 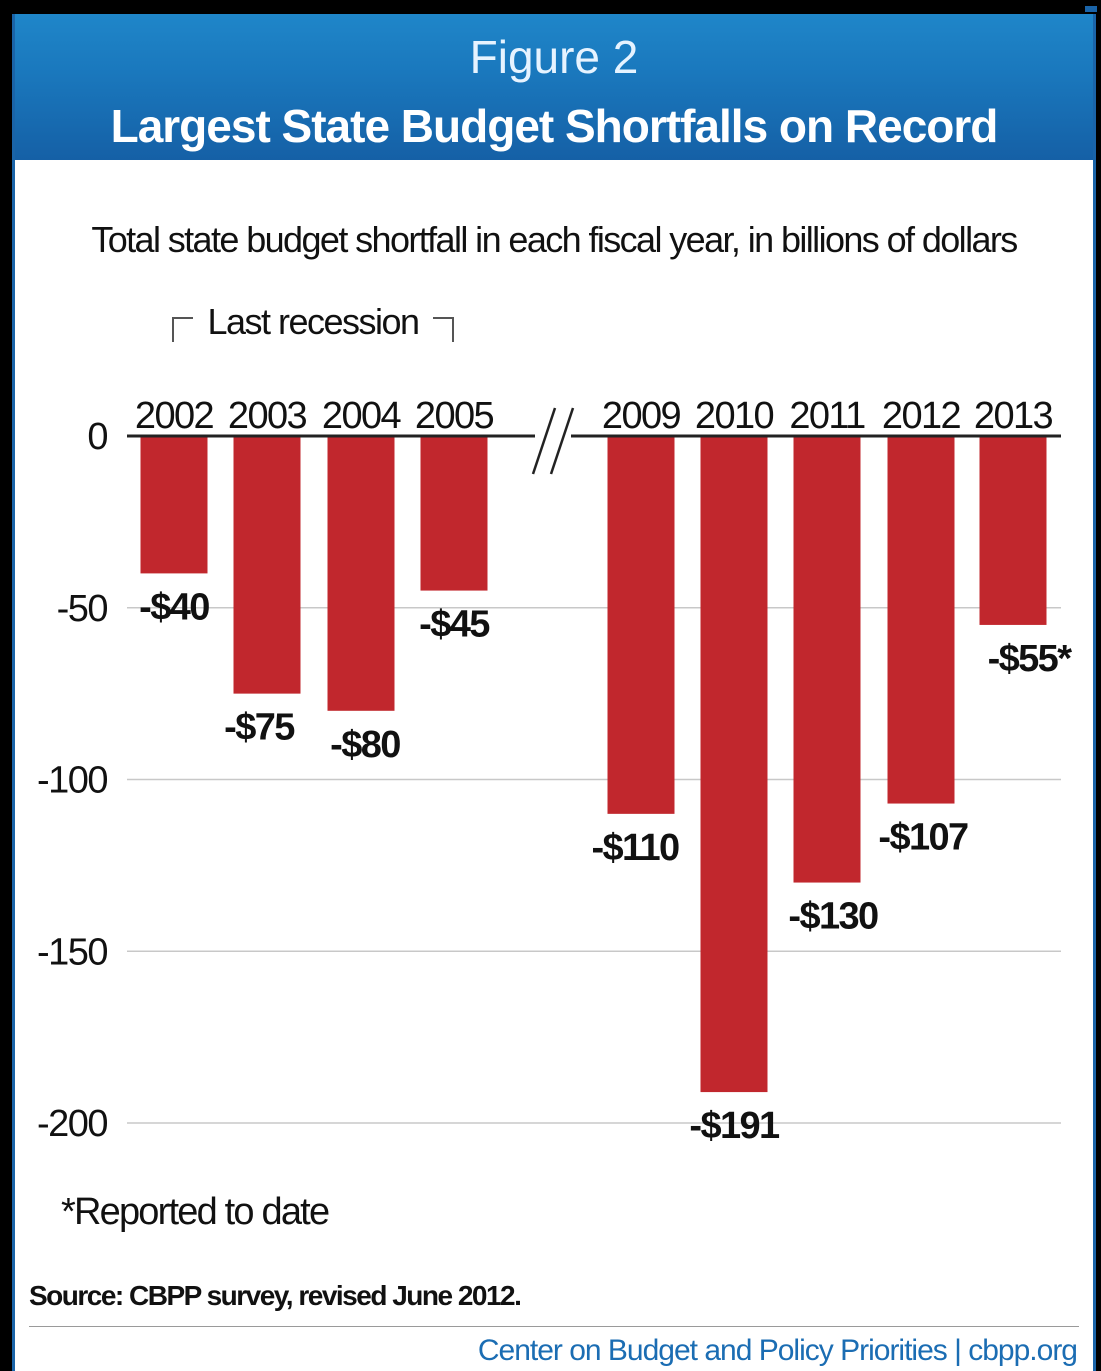 What do you see at coordinates (72, 1124) in the screenshot?
I see `y-tick-label: -200` at bounding box center [72, 1124].